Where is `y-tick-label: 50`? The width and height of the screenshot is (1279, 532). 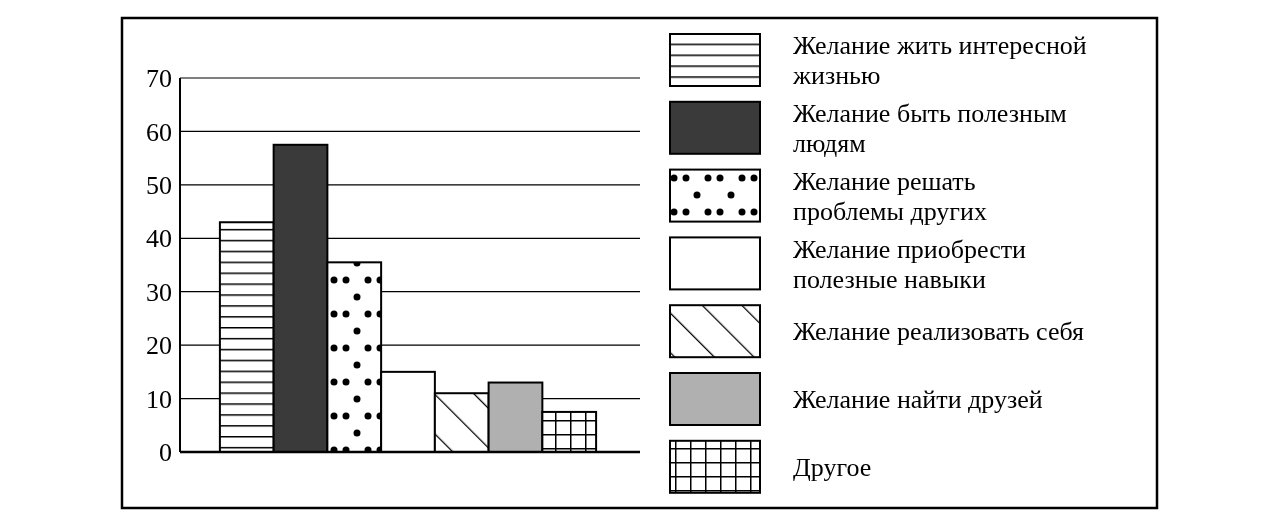 y-tick-label: 50 is located at coordinates (159, 185).